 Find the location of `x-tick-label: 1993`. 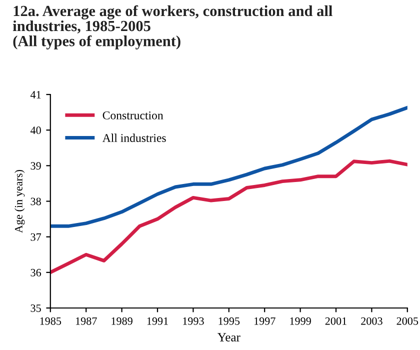

x-tick-label: 1993 is located at coordinates (193, 321).